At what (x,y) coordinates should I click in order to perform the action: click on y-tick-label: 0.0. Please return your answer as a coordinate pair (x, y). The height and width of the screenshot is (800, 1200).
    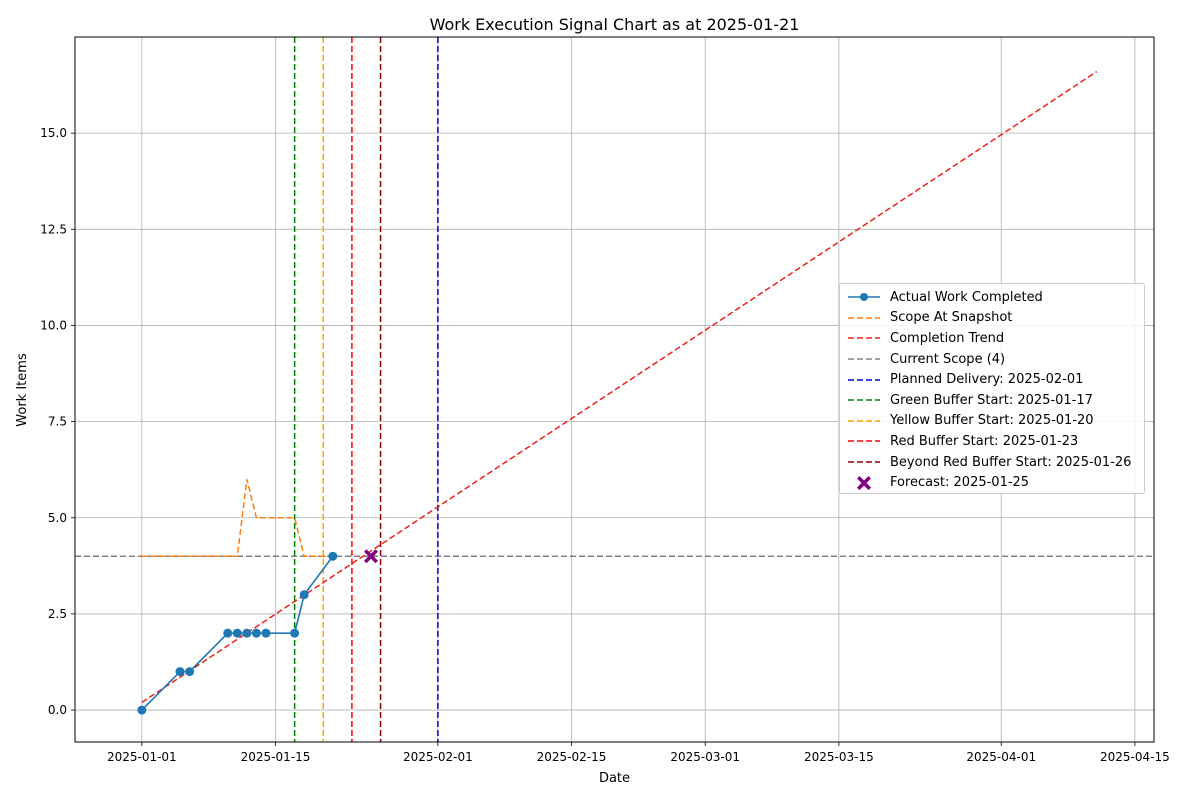
    Looking at the image, I should click on (57, 710).